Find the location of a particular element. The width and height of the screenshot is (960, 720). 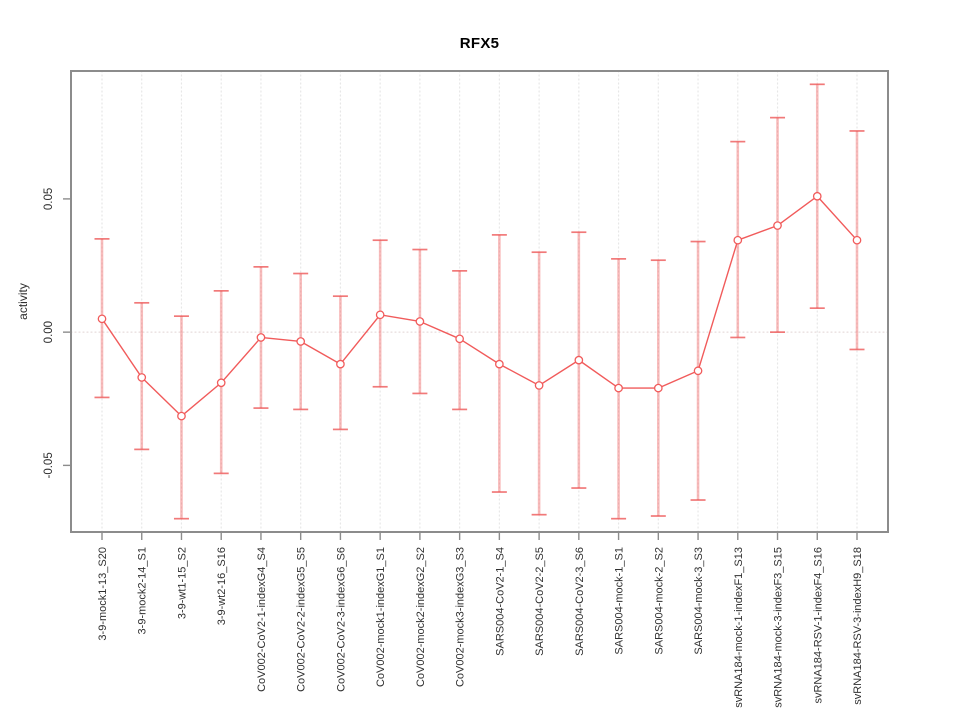

x-category-label: 3-9-wt2-16_S16 is located at coordinates (222, 586).